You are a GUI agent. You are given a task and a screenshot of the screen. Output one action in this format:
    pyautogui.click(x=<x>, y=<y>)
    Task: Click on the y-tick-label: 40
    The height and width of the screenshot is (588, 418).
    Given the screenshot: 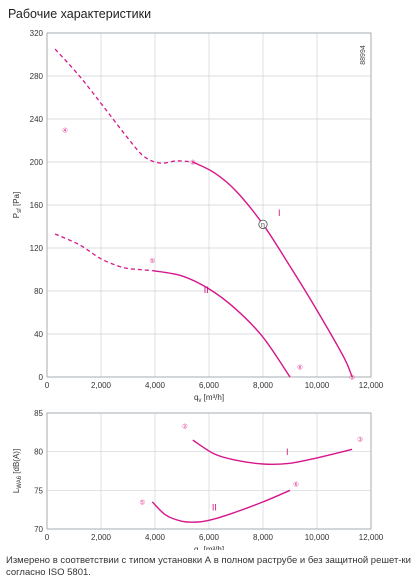 What is the action you would take?
    pyautogui.click(x=38, y=334)
    